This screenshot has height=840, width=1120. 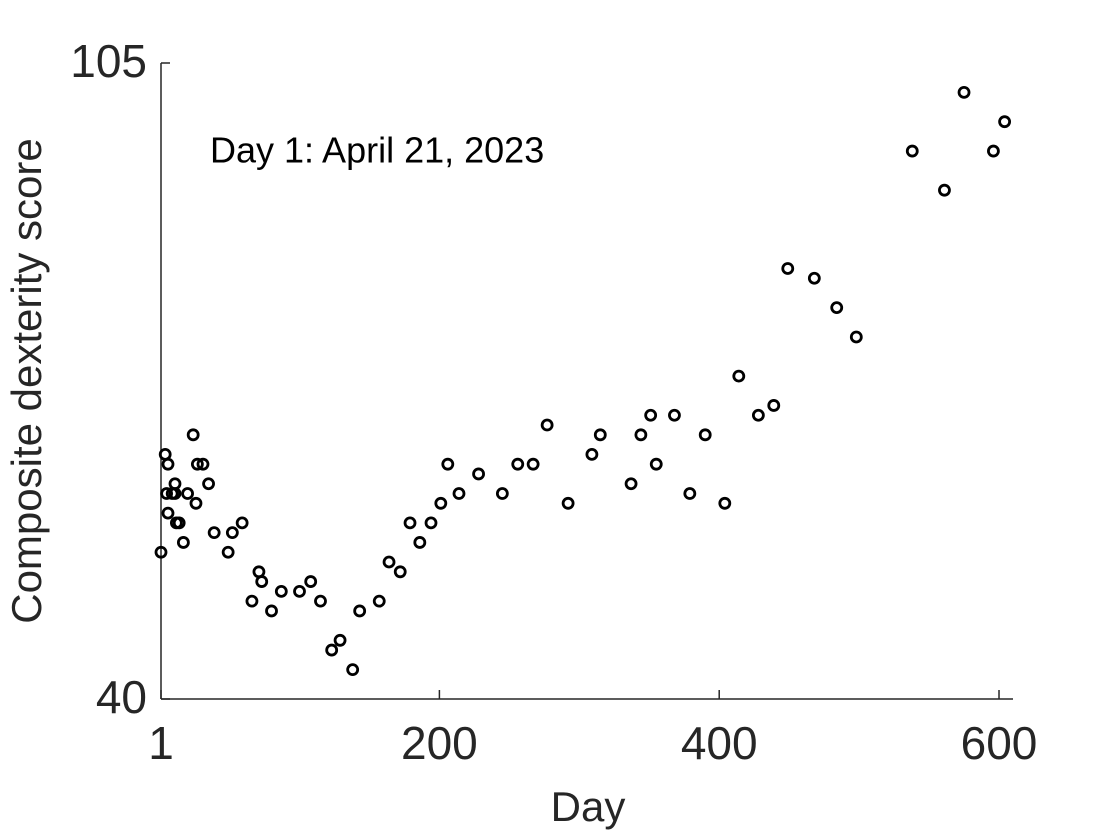 What do you see at coordinates (26, 381) in the screenshot?
I see `y-axis-label: Composite dexterity score` at bounding box center [26, 381].